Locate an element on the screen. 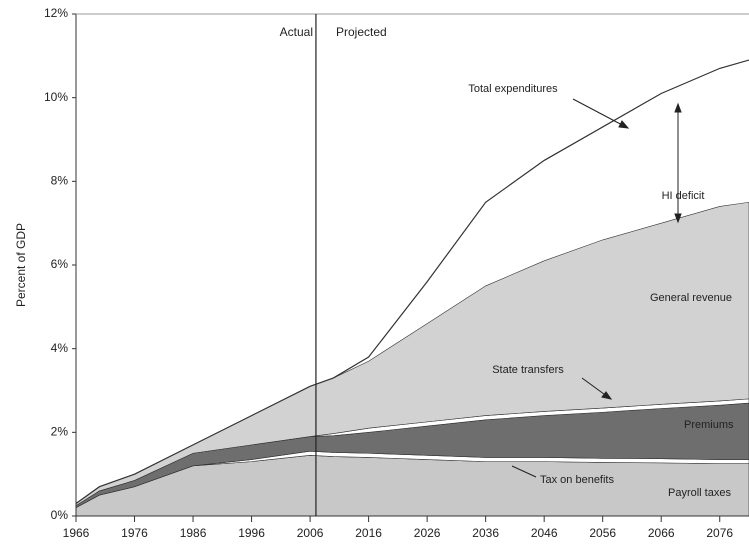 The image size is (749, 546). deficit-label: HI deficit is located at coordinates (683, 196).